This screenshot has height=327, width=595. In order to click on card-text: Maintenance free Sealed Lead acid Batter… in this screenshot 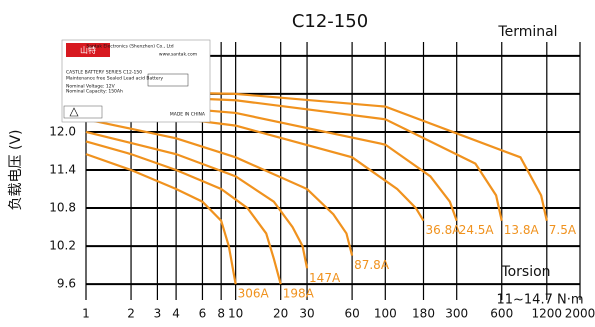, I will do `click(114, 79)`.